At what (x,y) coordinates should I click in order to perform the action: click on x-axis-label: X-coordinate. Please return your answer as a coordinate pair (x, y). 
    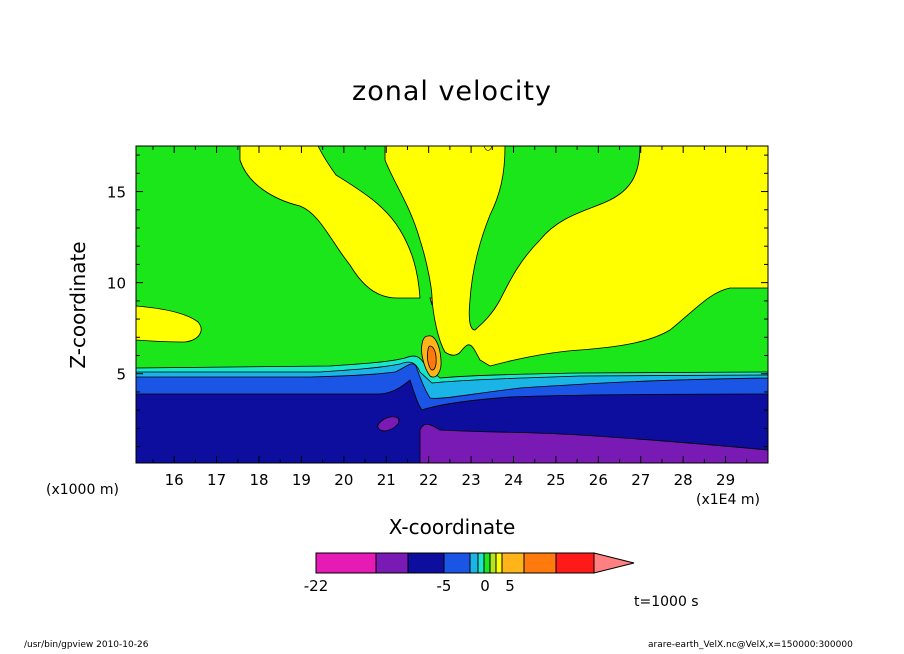
    Looking at the image, I should click on (452, 527).